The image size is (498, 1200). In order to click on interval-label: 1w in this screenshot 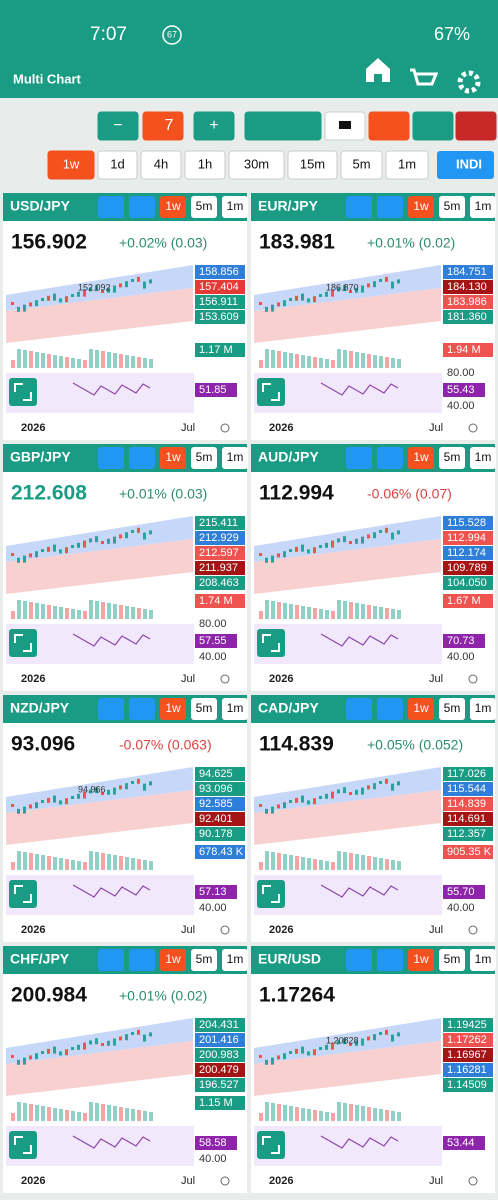, I will do `click(173, 457)`.